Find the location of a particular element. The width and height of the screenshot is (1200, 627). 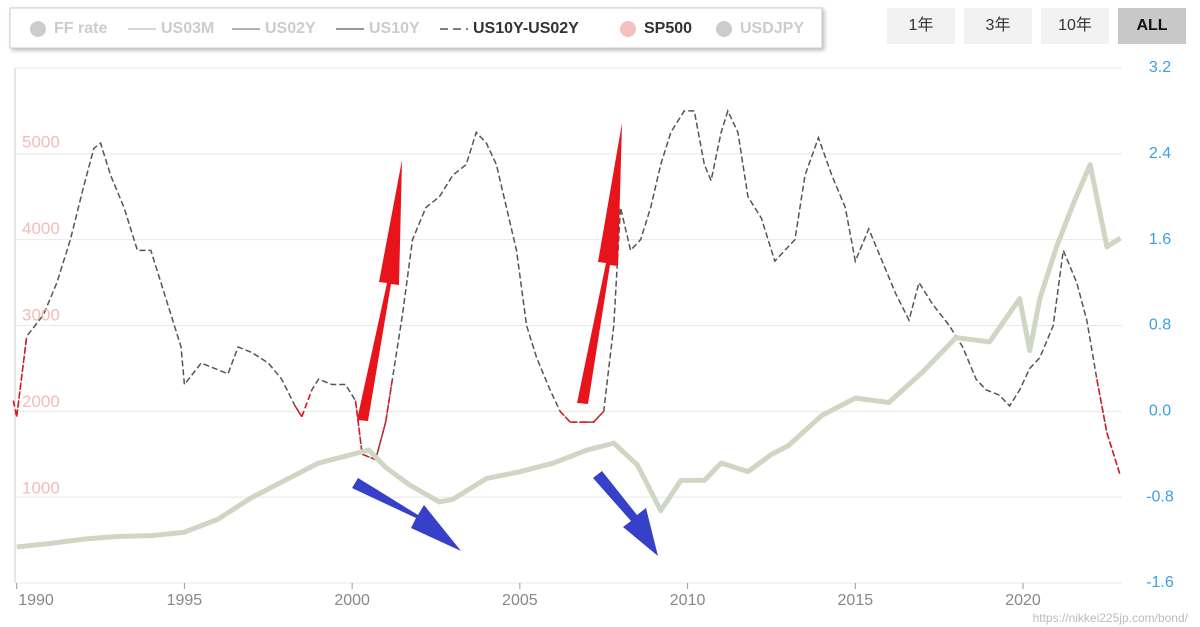

x-tick-label: 2005 is located at coordinates (520, 600).